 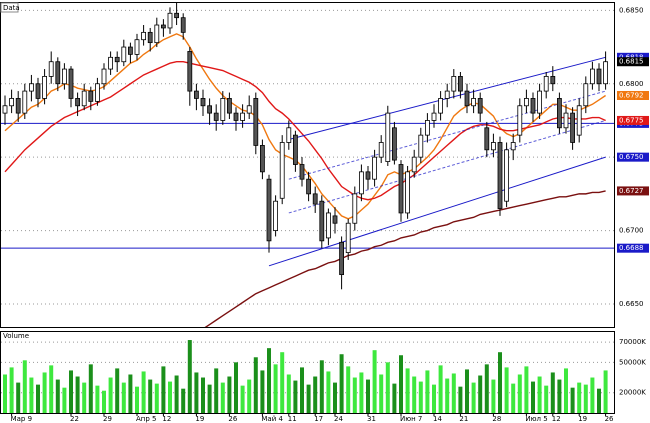 What do you see at coordinates (16, 336) in the screenshot?
I see `volume-title: Volume` at bounding box center [16, 336].